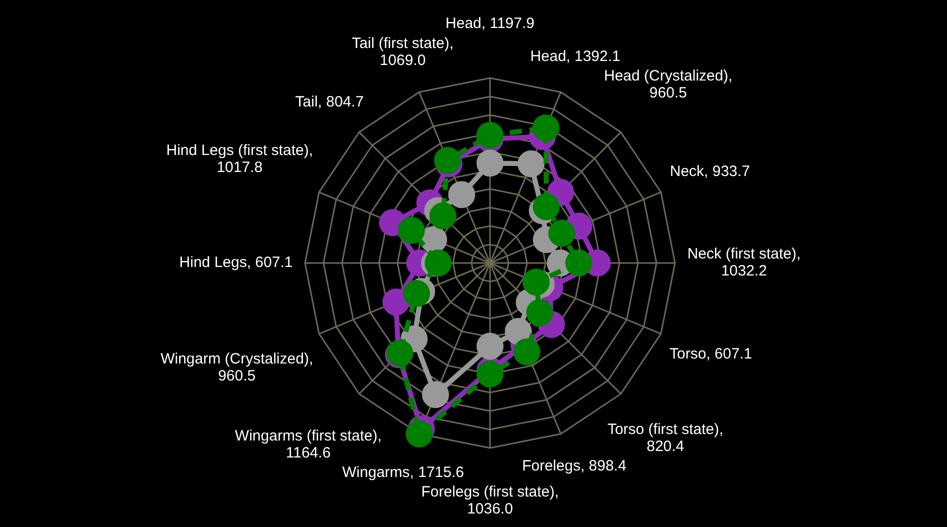 Image resolution: width=947 pixels, height=527 pixels. Describe the element at coordinates (490, 501) in the screenshot. I see `spoke-label: Forelegs (first state), 1036.0` at that location.